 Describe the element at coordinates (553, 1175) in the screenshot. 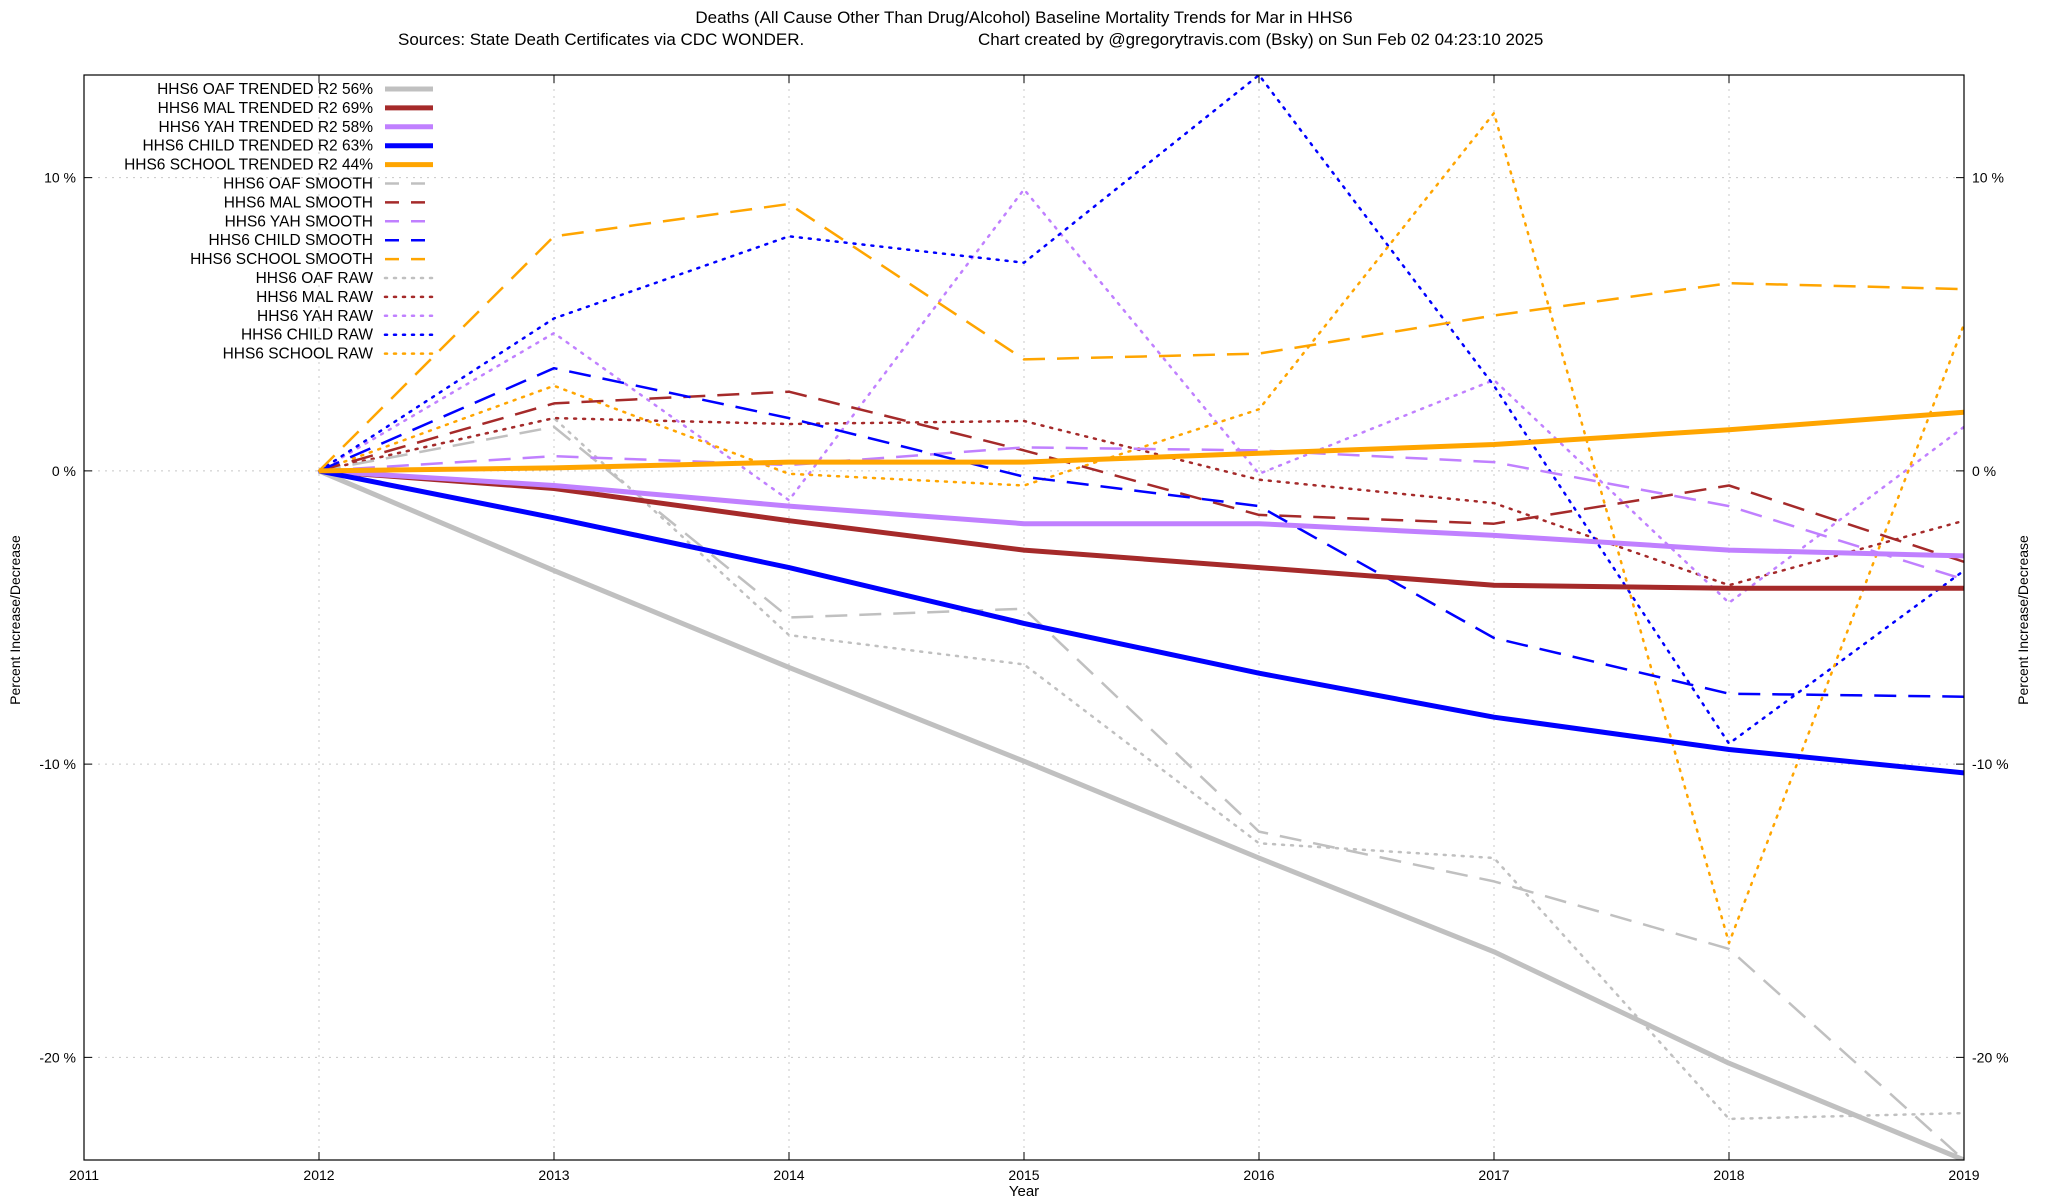

I see `x-tick-label: 2013` at that location.